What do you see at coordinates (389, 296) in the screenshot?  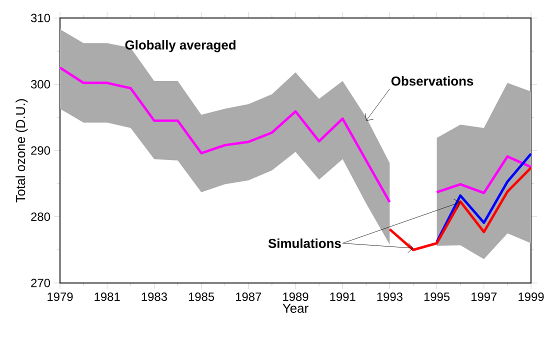 I see `x-tick-label: 1993` at bounding box center [389, 296].